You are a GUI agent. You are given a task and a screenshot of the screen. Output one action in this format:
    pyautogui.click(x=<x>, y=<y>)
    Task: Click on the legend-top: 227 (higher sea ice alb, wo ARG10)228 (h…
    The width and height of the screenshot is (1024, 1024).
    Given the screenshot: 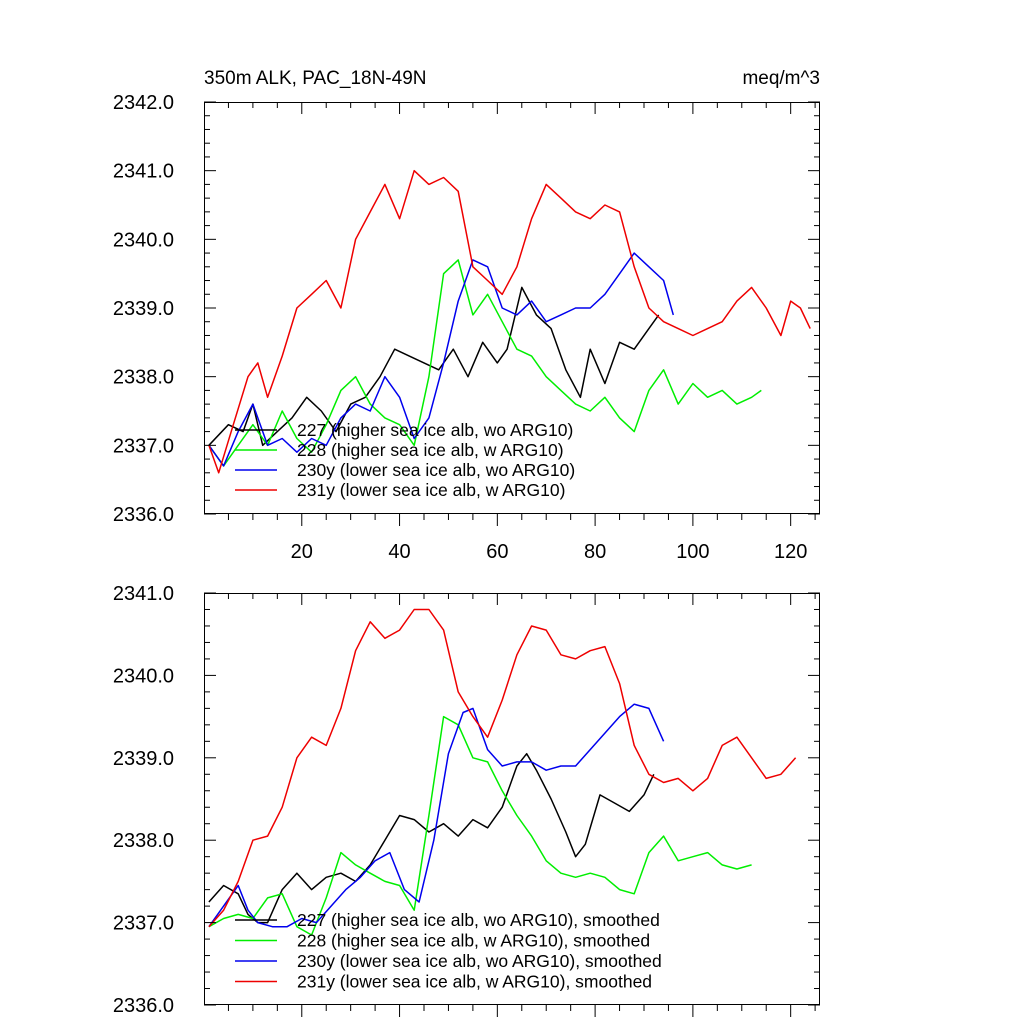 What is the action you would take?
    pyautogui.click(x=405, y=460)
    